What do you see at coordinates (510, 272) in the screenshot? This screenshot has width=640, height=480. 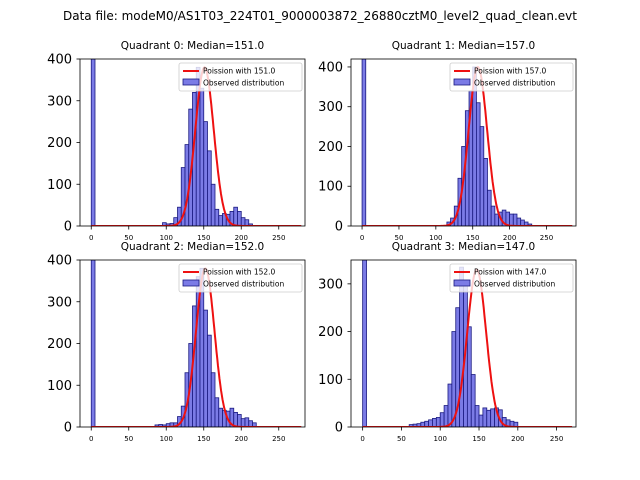 I see `legend-label-poisson: Poission with 147.0` at bounding box center [510, 272].